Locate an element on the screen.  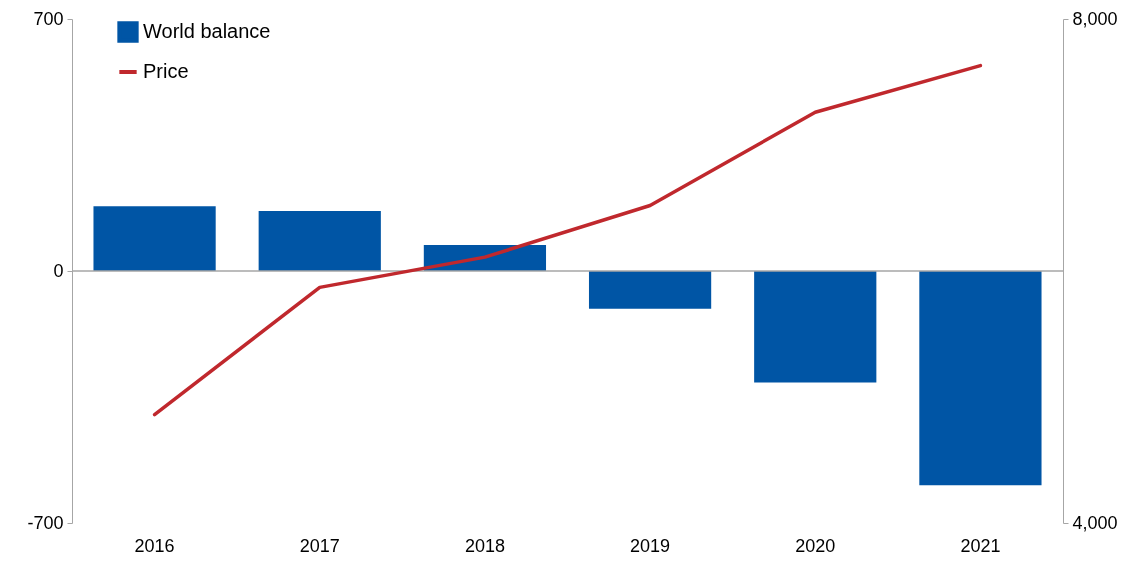
x-tick-label: 2020 is located at coordinates (815, 545).